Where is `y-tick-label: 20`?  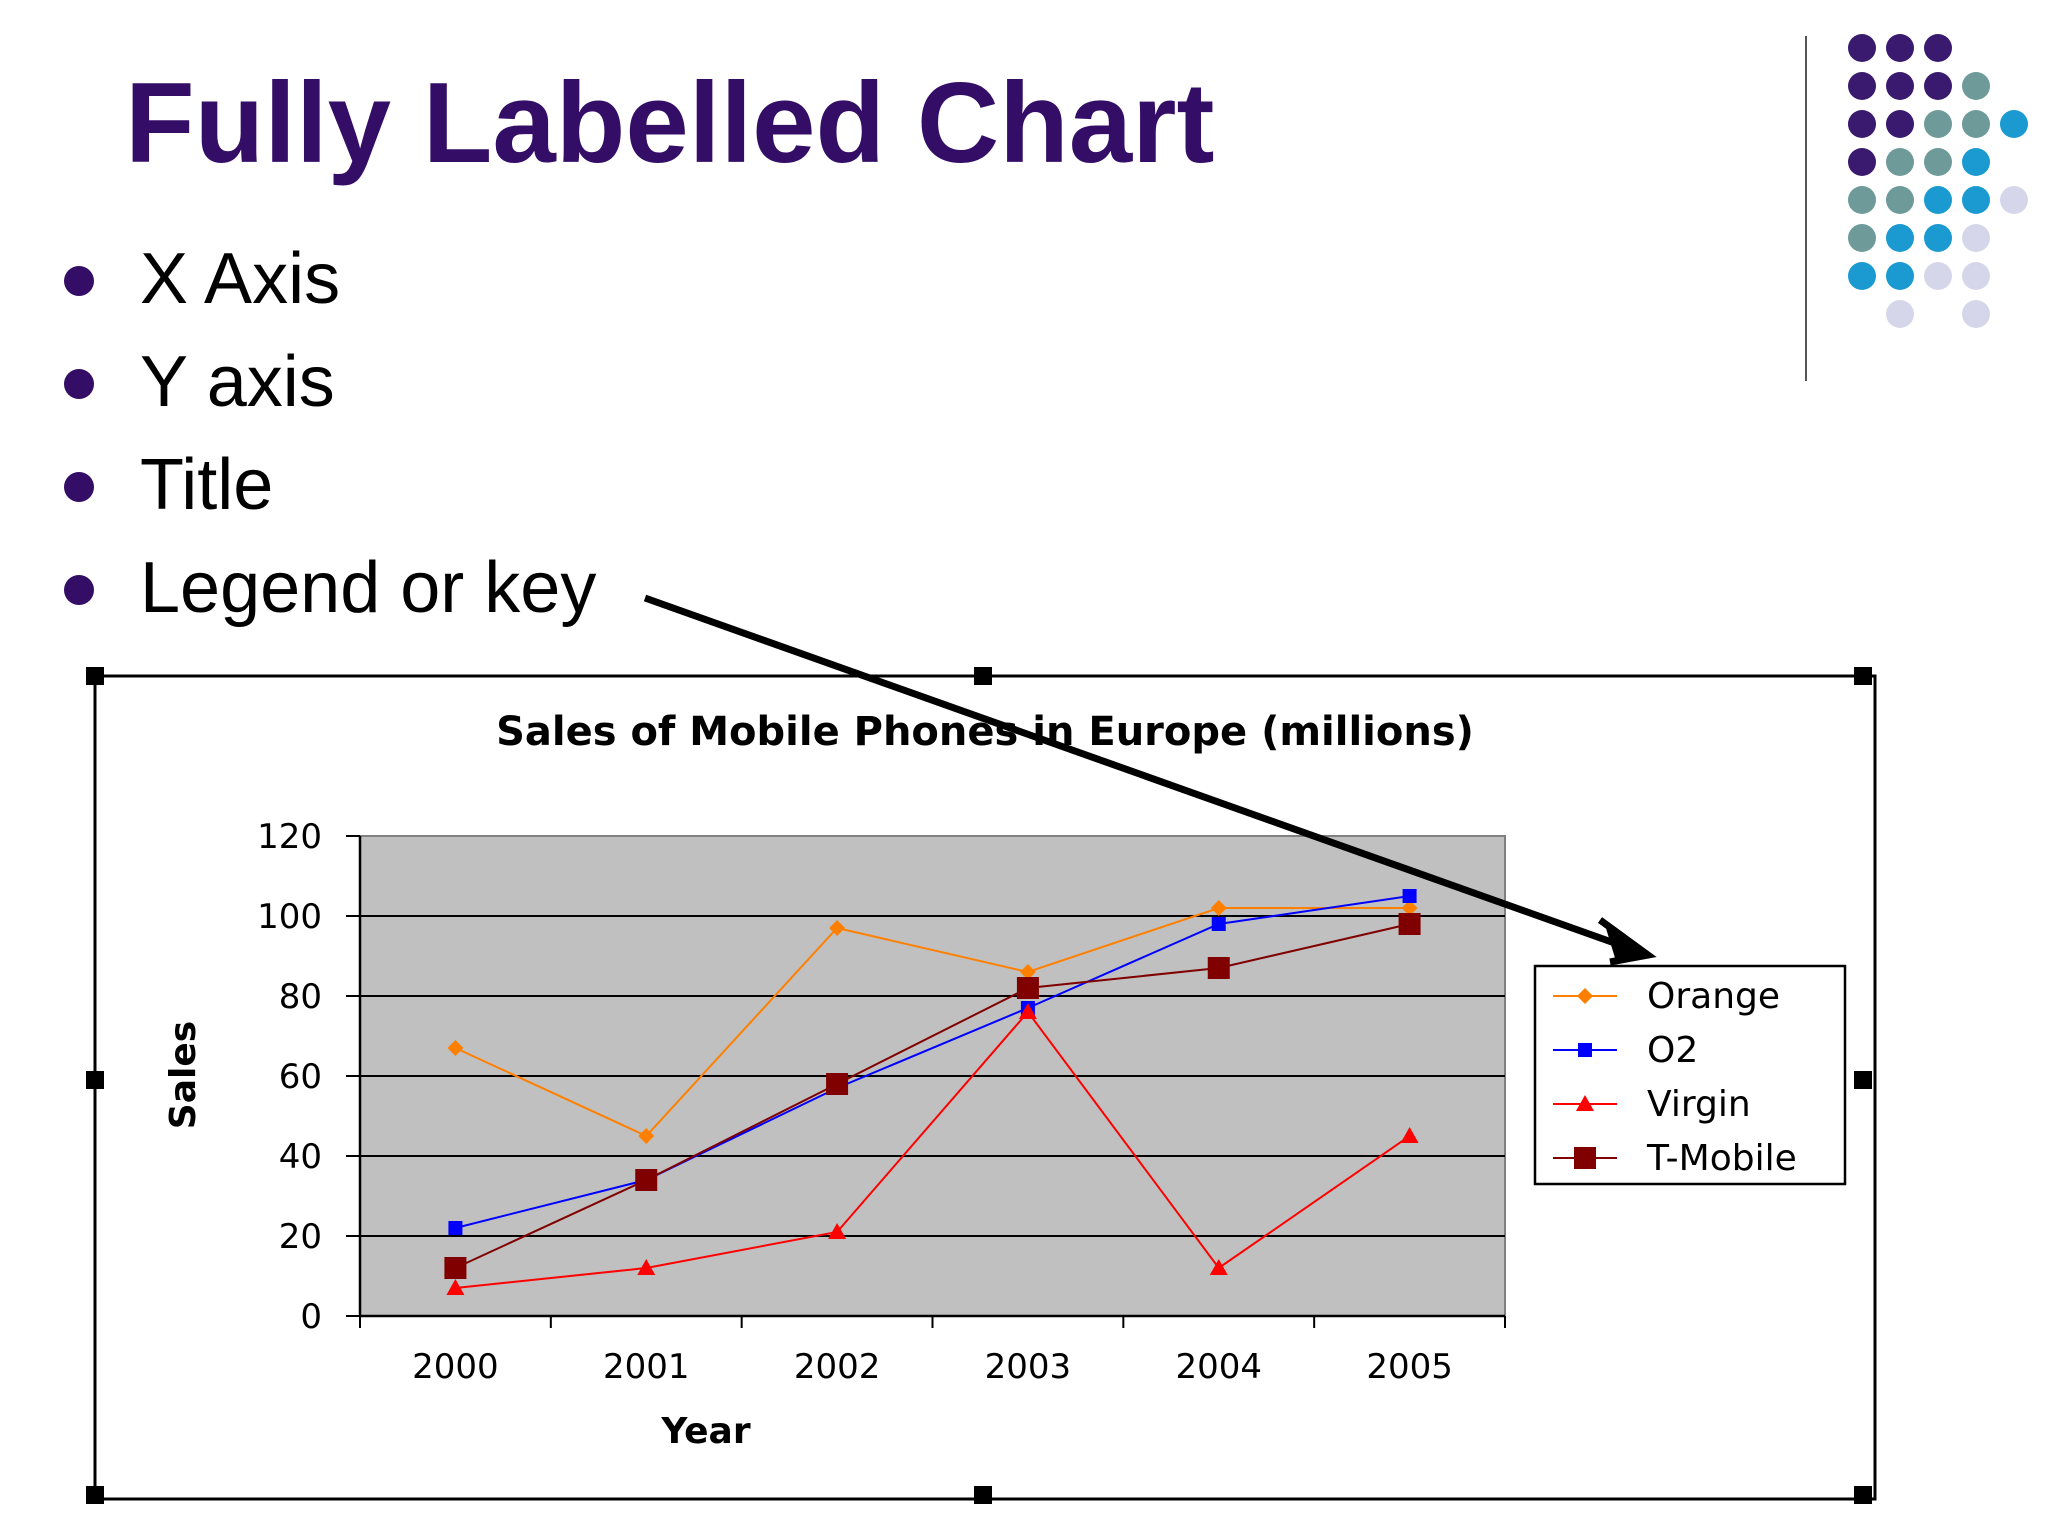
y-tick-label: 20 is located at coordinates (300, 1237).